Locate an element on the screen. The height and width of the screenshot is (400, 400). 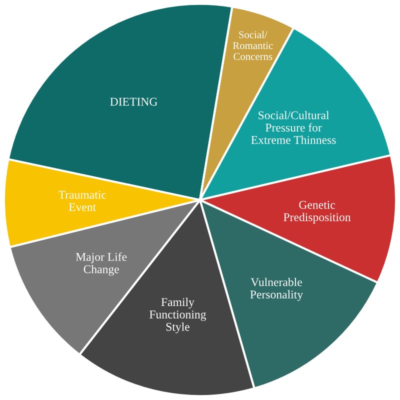
slice-label: DIETING is located at coordinates (134, 102).